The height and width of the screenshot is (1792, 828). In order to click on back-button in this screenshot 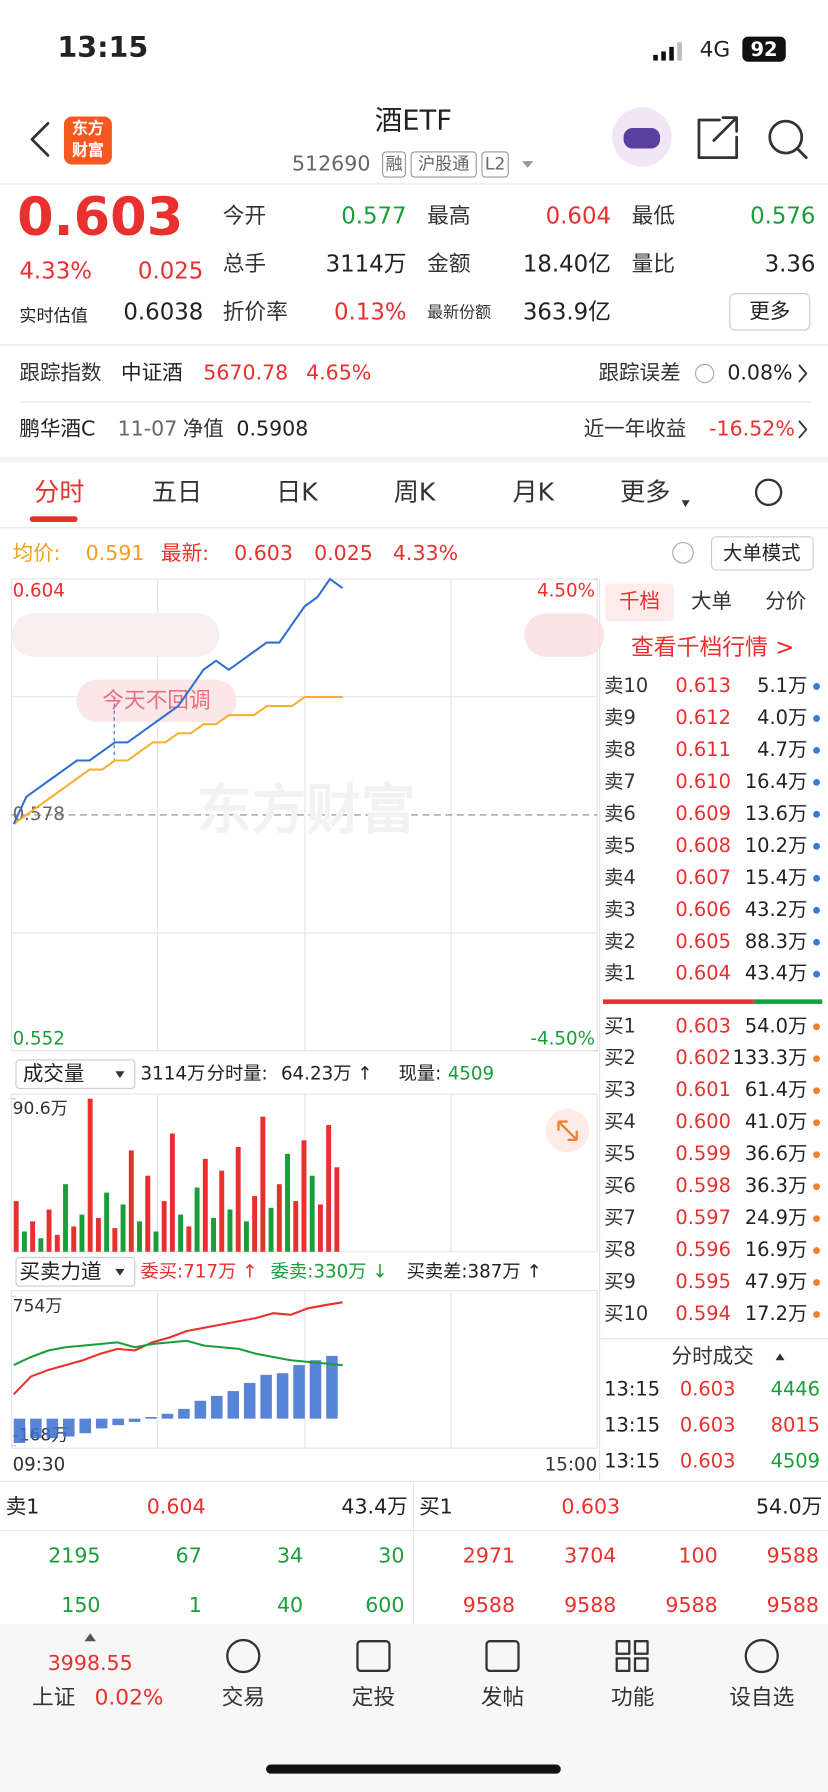, I will do `click(40, 139)`.